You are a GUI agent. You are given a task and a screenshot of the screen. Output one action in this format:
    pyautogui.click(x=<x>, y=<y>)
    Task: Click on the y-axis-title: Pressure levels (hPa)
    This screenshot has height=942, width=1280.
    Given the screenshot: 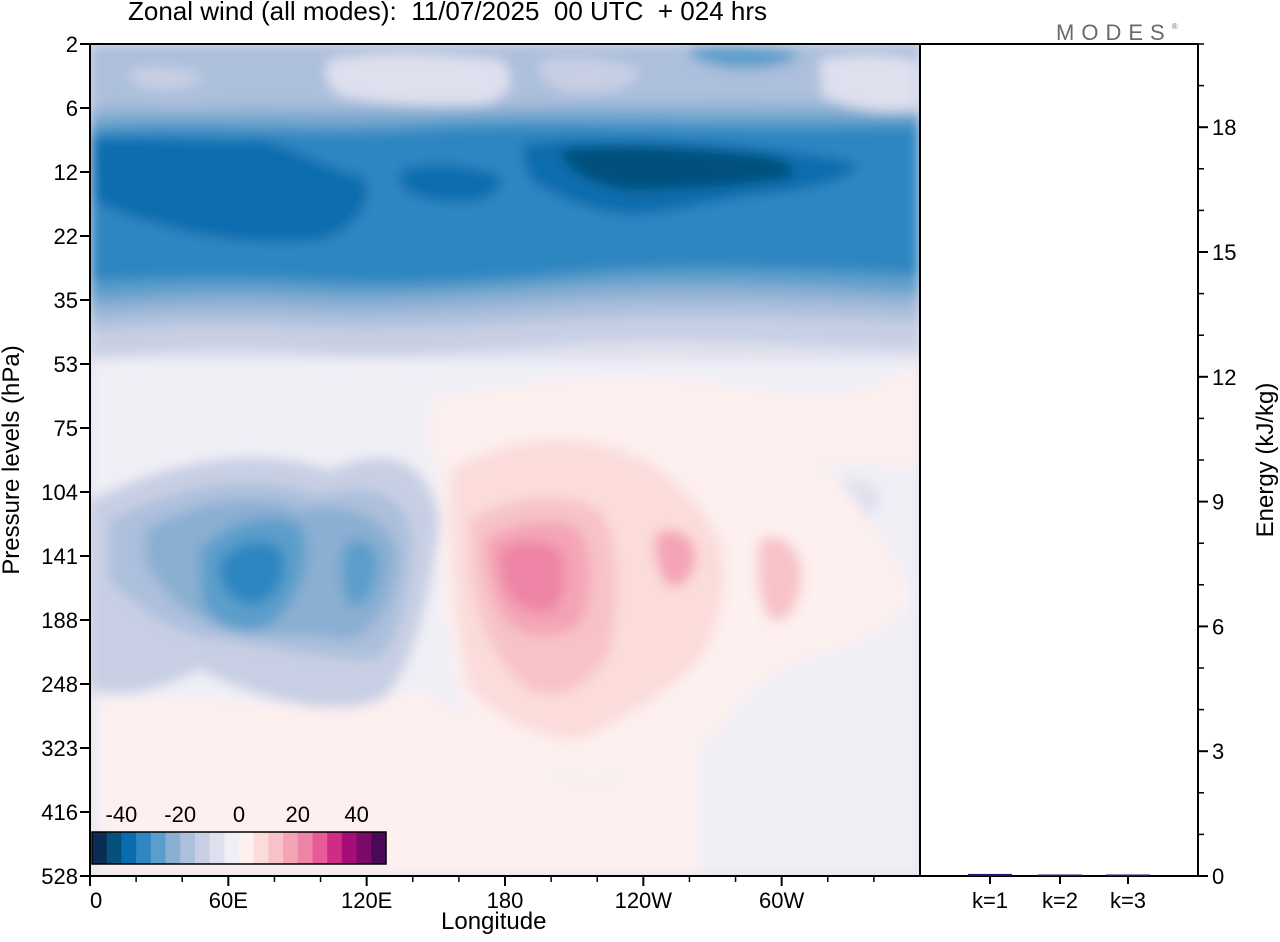 What is the action you would take?
    pyautogui.click(x=12, y=460)
    